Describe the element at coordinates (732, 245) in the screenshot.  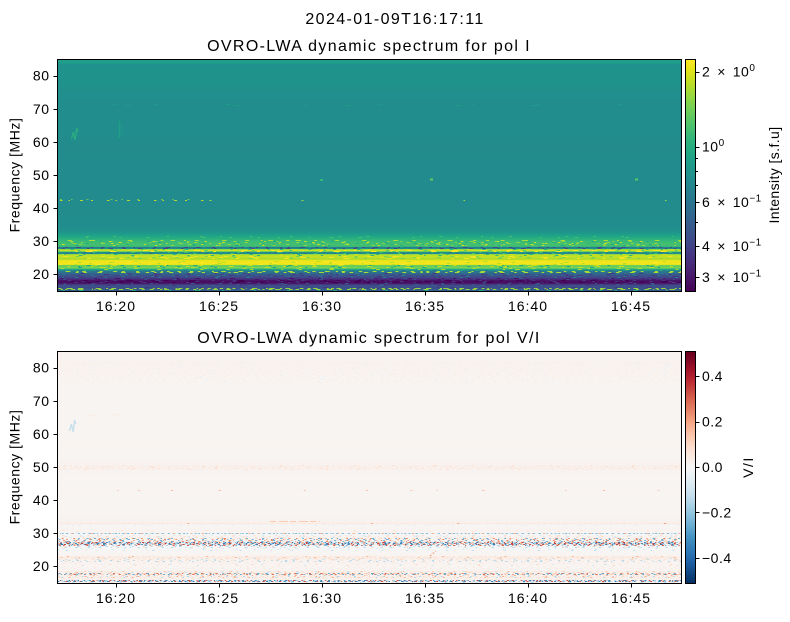
I see `svg-text: 4 × 10−1` at that location.